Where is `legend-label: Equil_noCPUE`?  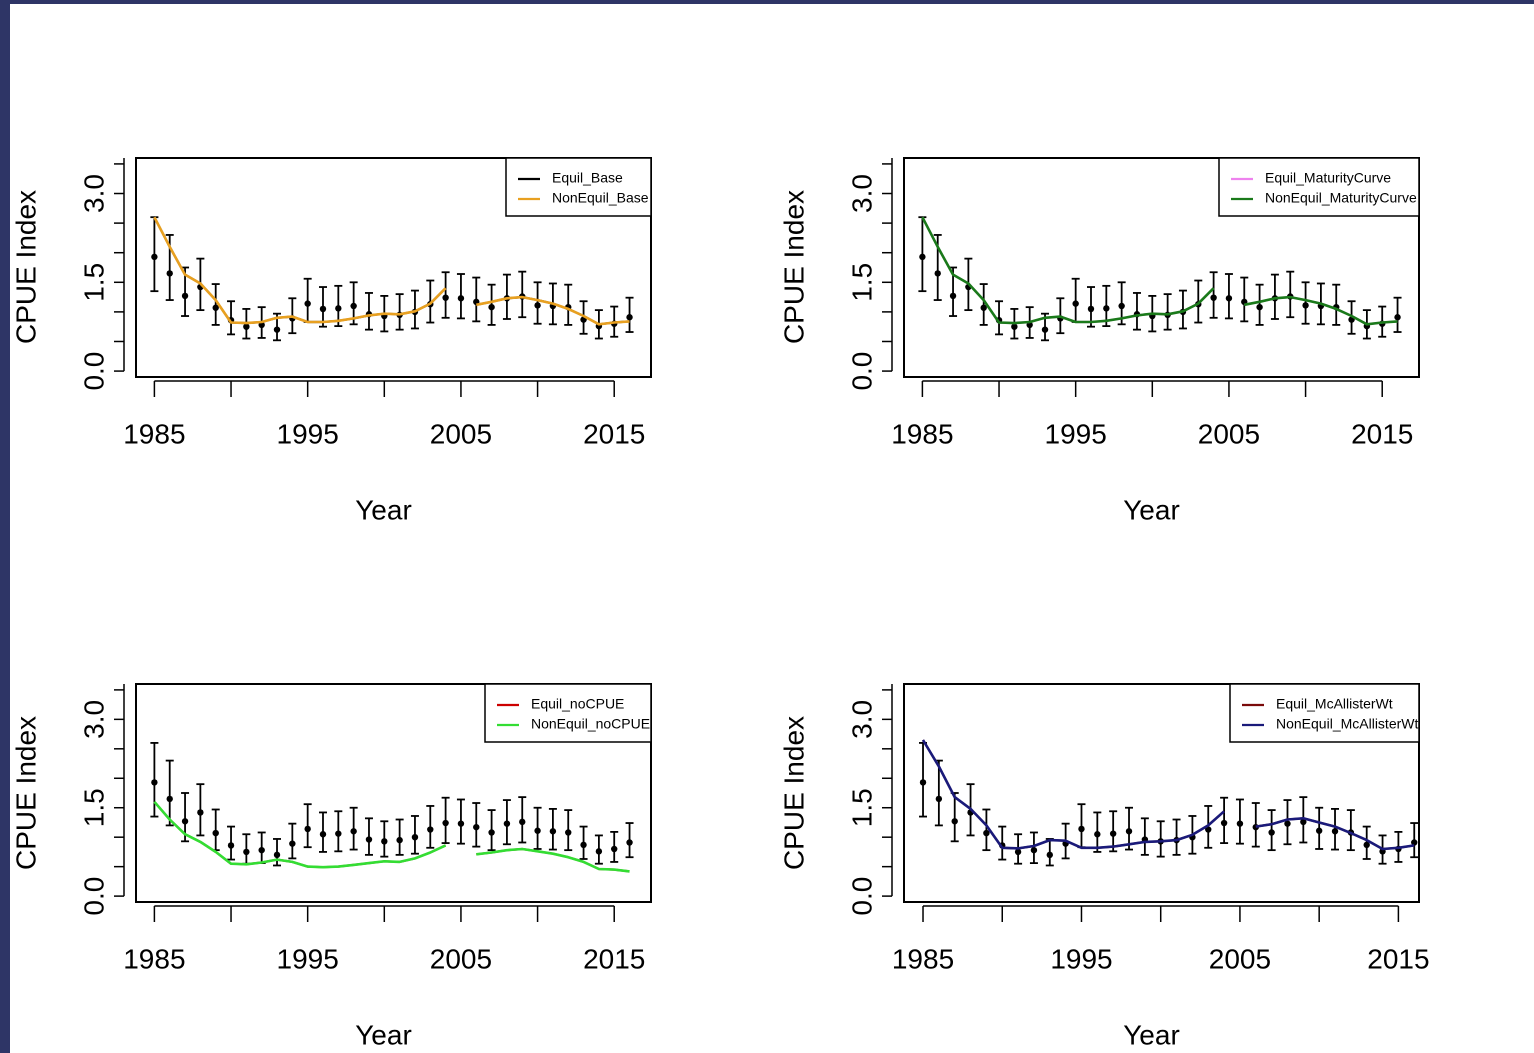
legend-label: Equil_noCPUE is located at coordinates (577, 704).